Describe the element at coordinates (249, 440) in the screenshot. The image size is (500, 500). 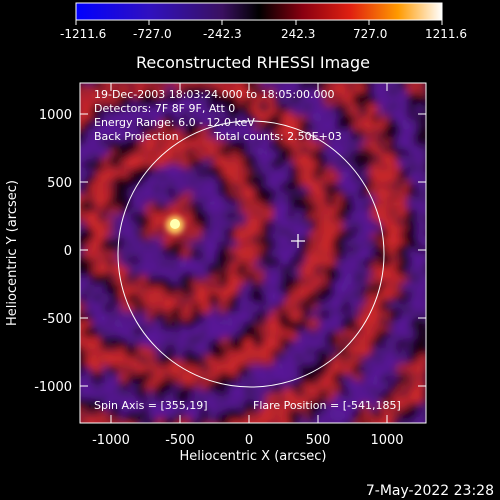
I see `x-tick-label: 0` at that location.